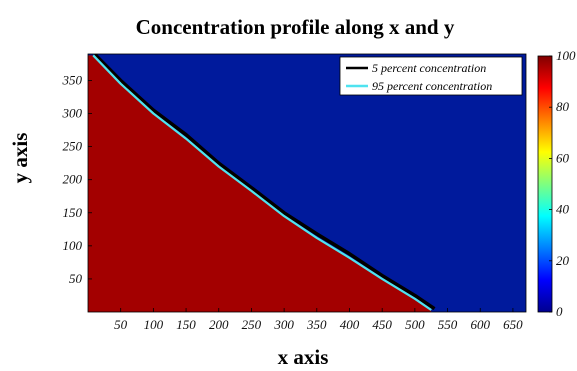 Image resolution: width=577 pixels, height=371 pixels. What do you see at coordinates (432, 86) in the screenshot?
I see `legend-label-95-percent: 95 percent concentration` at bounding box center [432, 86].